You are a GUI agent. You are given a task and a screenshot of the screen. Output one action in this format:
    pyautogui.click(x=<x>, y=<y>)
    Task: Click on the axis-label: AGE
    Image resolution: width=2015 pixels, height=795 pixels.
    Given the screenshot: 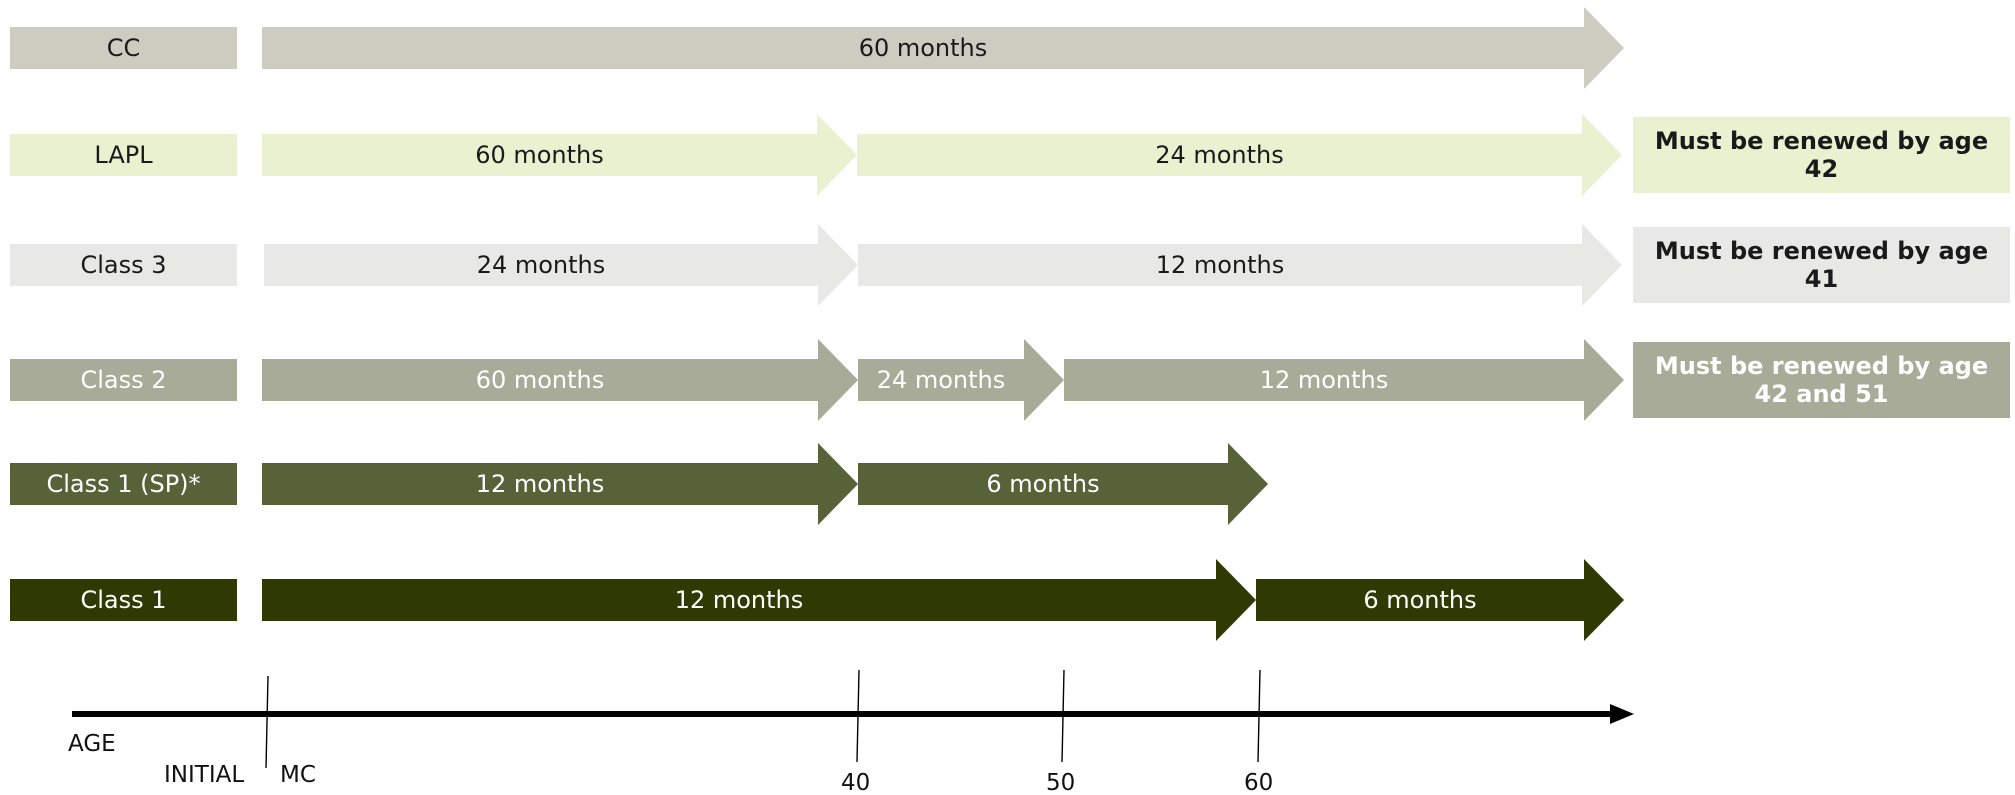 What is the action you would take?
    pyautogui.click(x=92, y=744)
    